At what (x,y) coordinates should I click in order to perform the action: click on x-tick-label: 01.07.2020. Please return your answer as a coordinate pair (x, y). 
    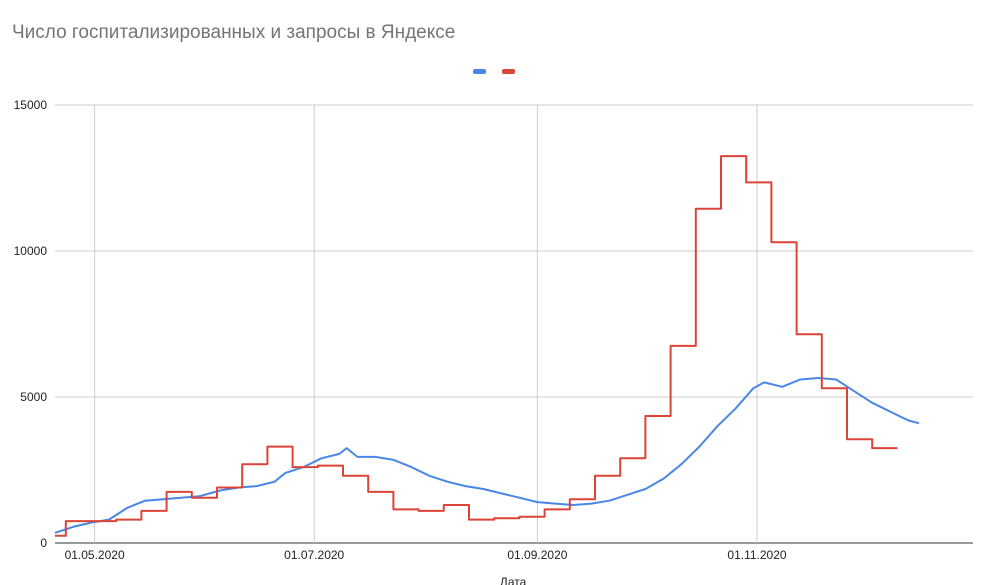
    Looking at the image, I should click on (314, 555).